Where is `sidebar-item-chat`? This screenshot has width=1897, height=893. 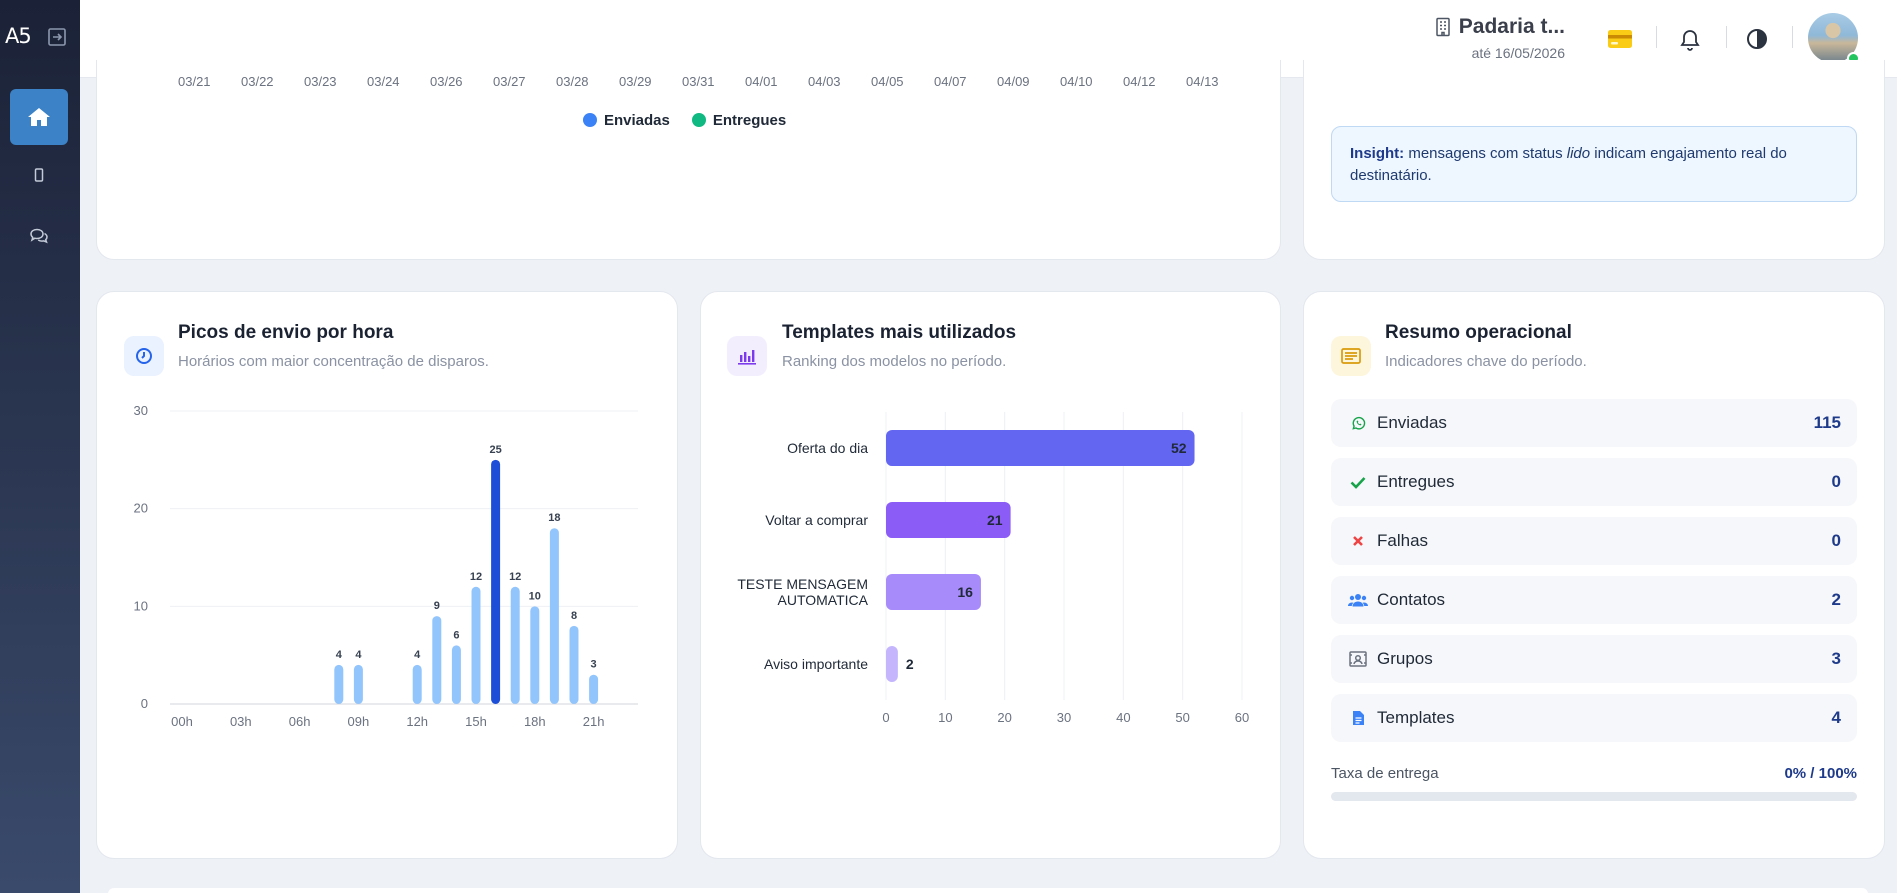 sidebar-item-chat is located at coordinates (39, 236).